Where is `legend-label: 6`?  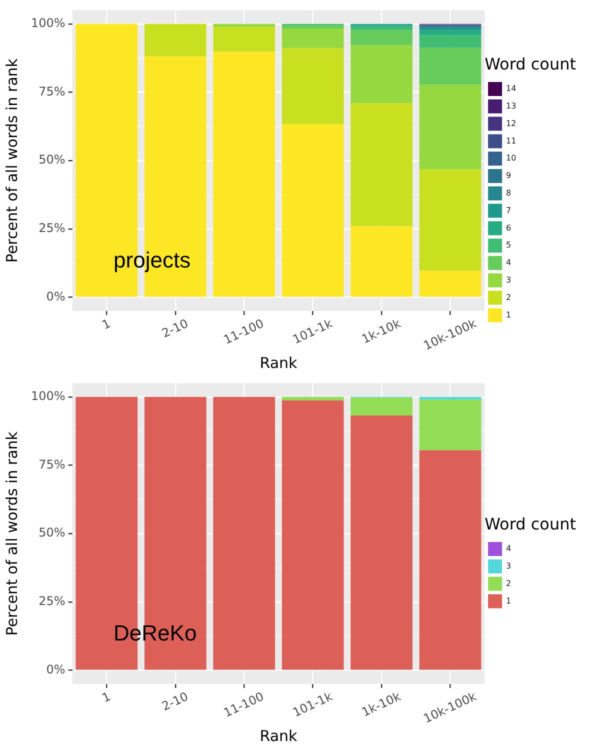
legend-label: 6 is located at coordinates (509, 227).